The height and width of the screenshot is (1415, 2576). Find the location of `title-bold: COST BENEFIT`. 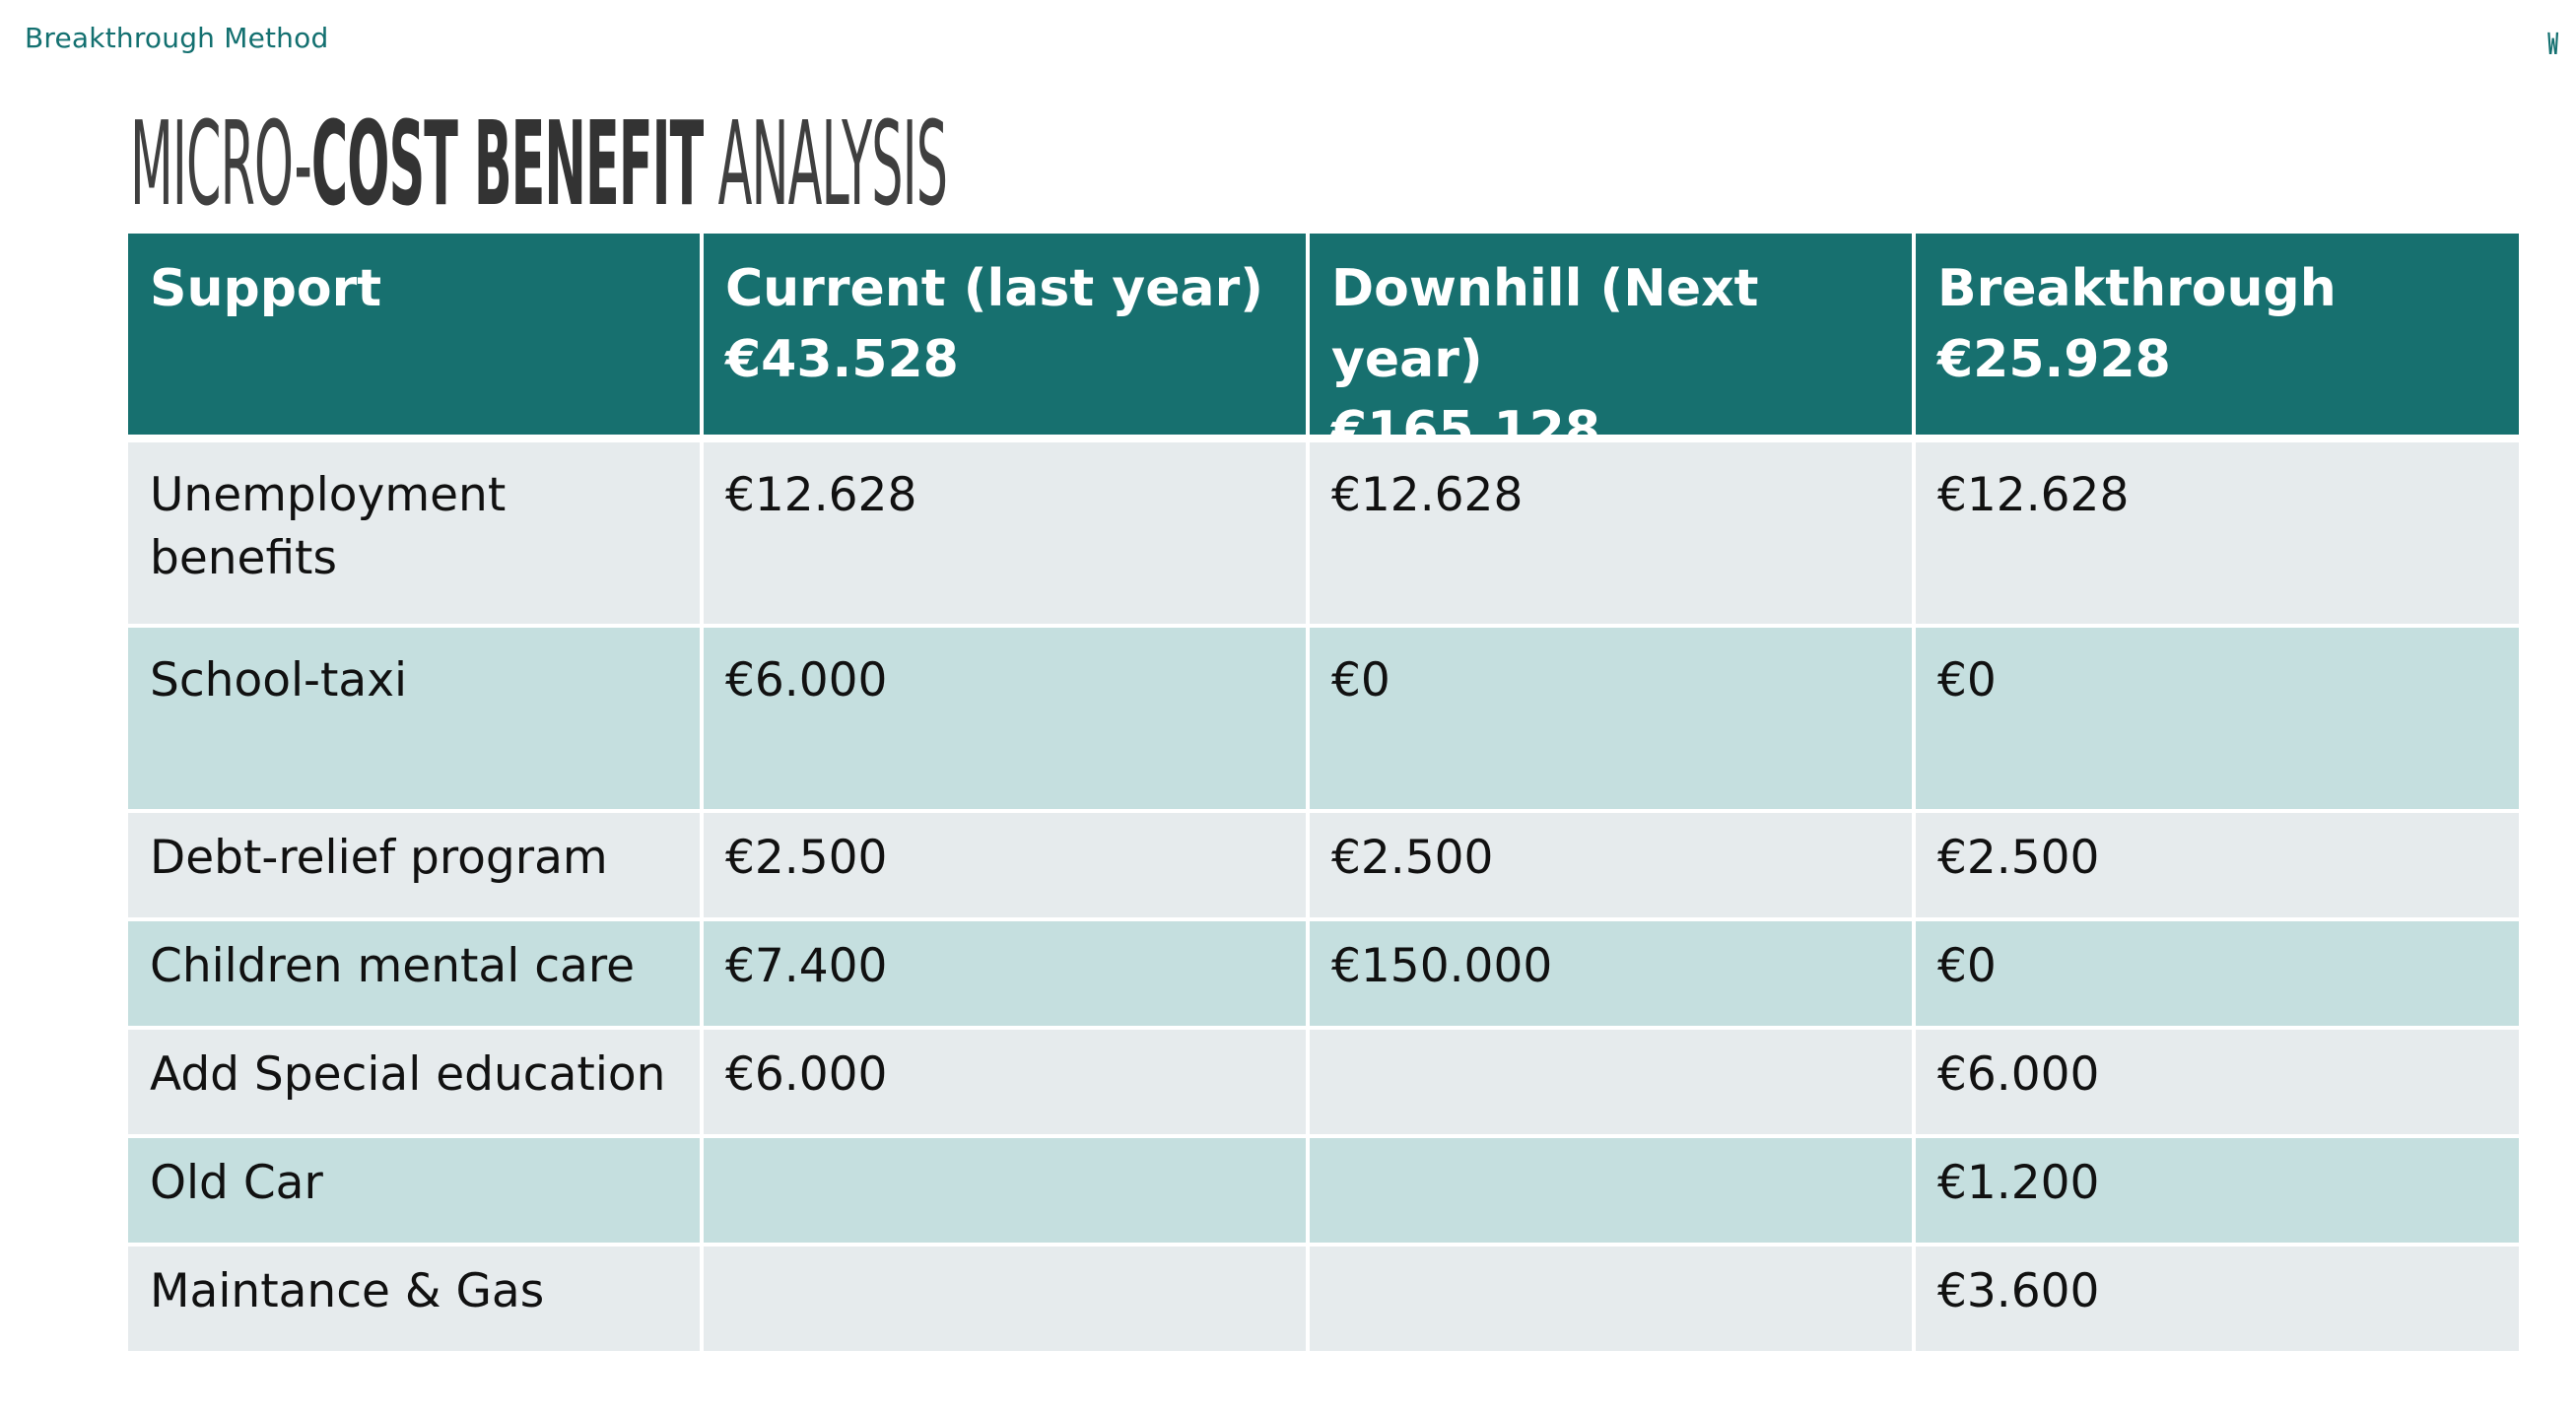

title-bold: COST BENEFIT is located at coordinates (507, 164).